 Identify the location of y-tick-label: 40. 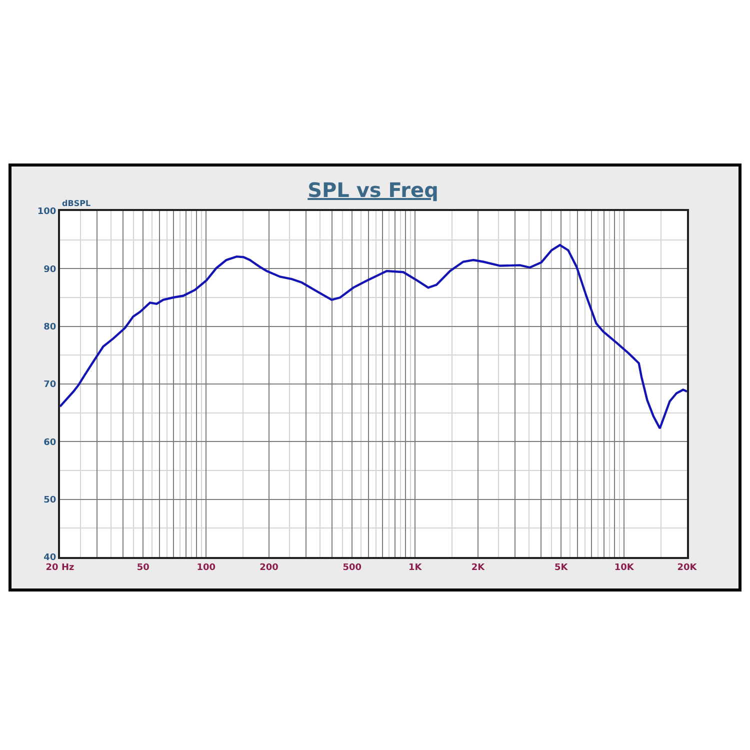
(50, 558).